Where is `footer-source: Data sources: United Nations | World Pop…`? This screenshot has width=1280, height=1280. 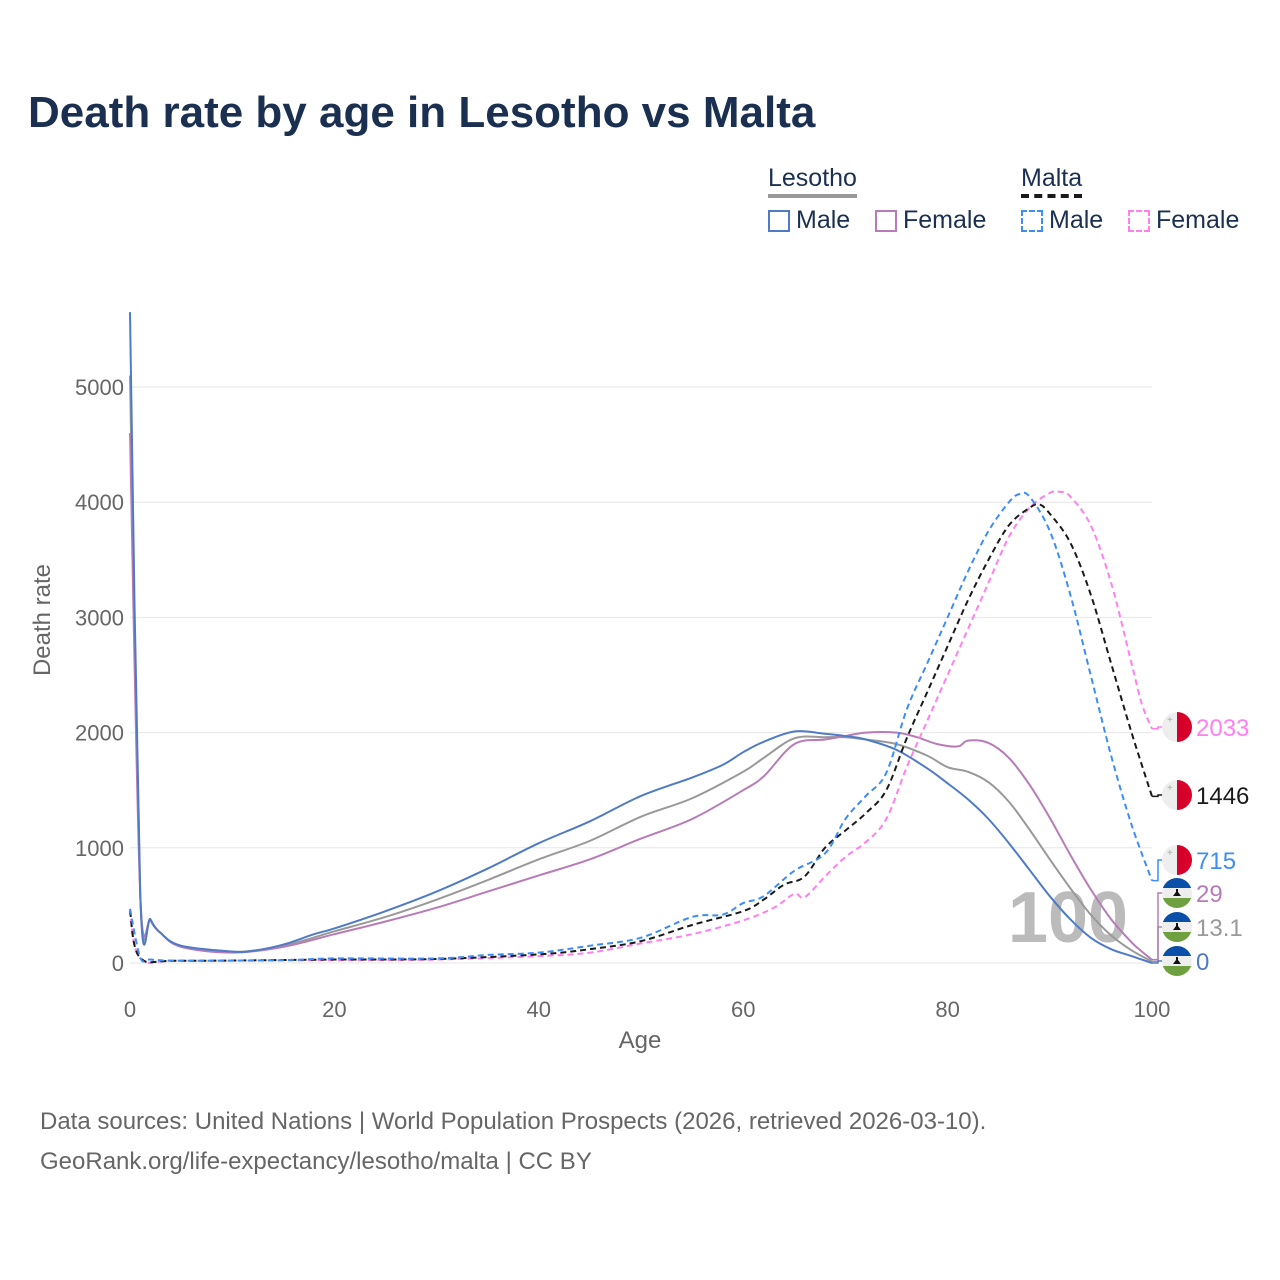 footer-source: Data sources: United Nations | World Pop… is located at coordinates (513, 1121).